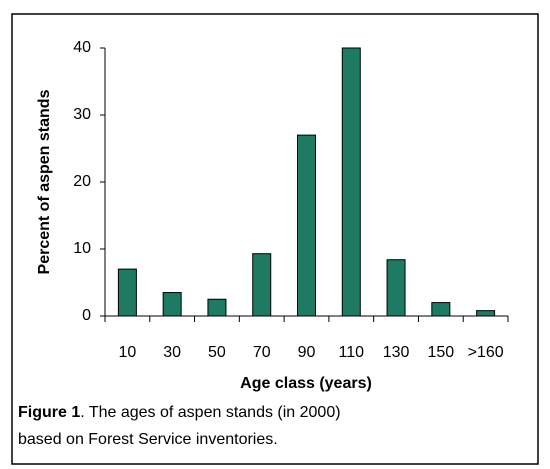  Describe the element at coordinates (352, 352) in the screenshot. I see `x-tick-label: 110` at that location.